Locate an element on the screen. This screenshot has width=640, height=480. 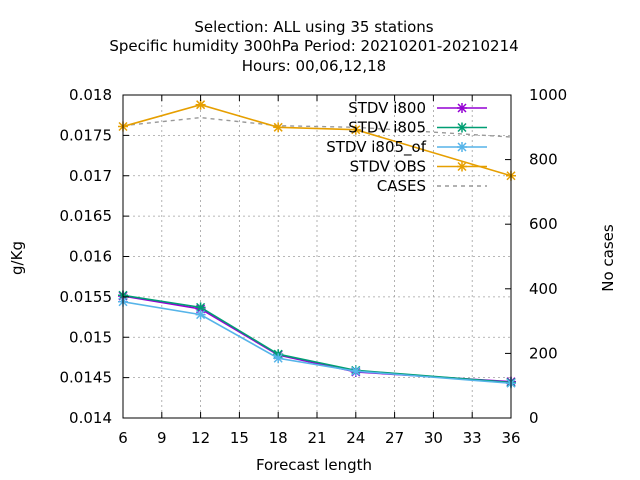
legend-label: STDV i800 is located at coordinates (387, 108).